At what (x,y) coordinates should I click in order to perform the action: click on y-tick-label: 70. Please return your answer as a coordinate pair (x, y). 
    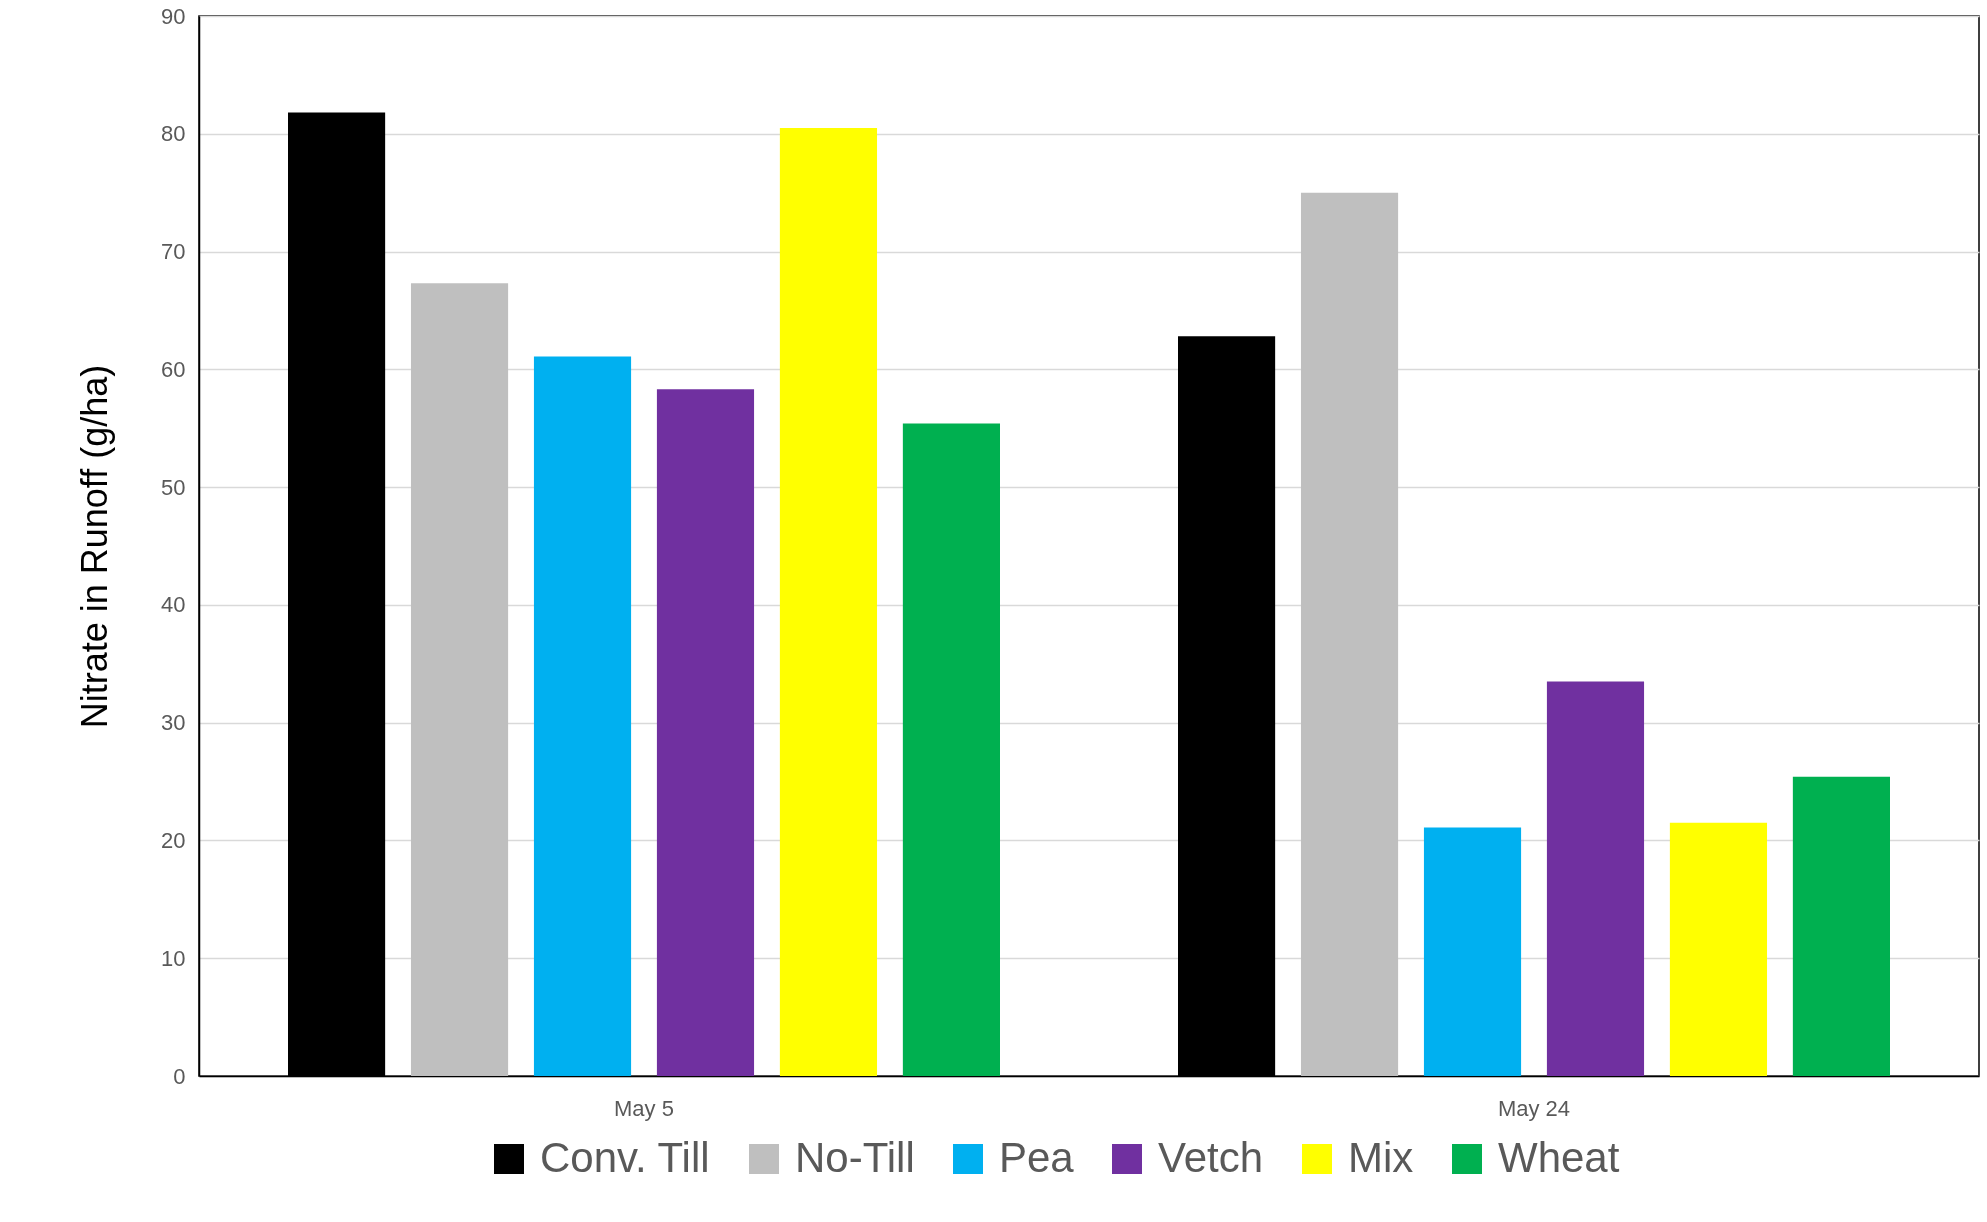
    Looking at the image, I should click on (173, 252).